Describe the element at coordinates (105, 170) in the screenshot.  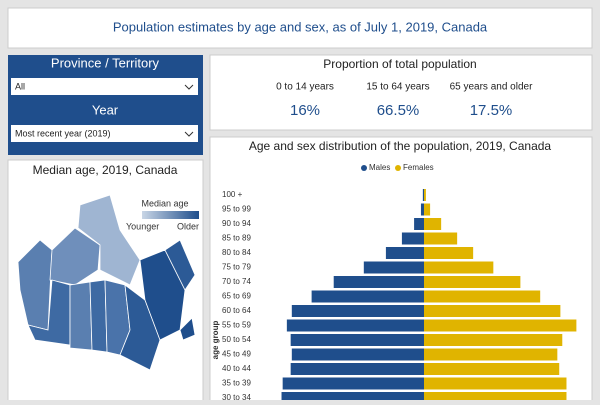
I see `map-title: Median age, 2019, Canada` at that location.